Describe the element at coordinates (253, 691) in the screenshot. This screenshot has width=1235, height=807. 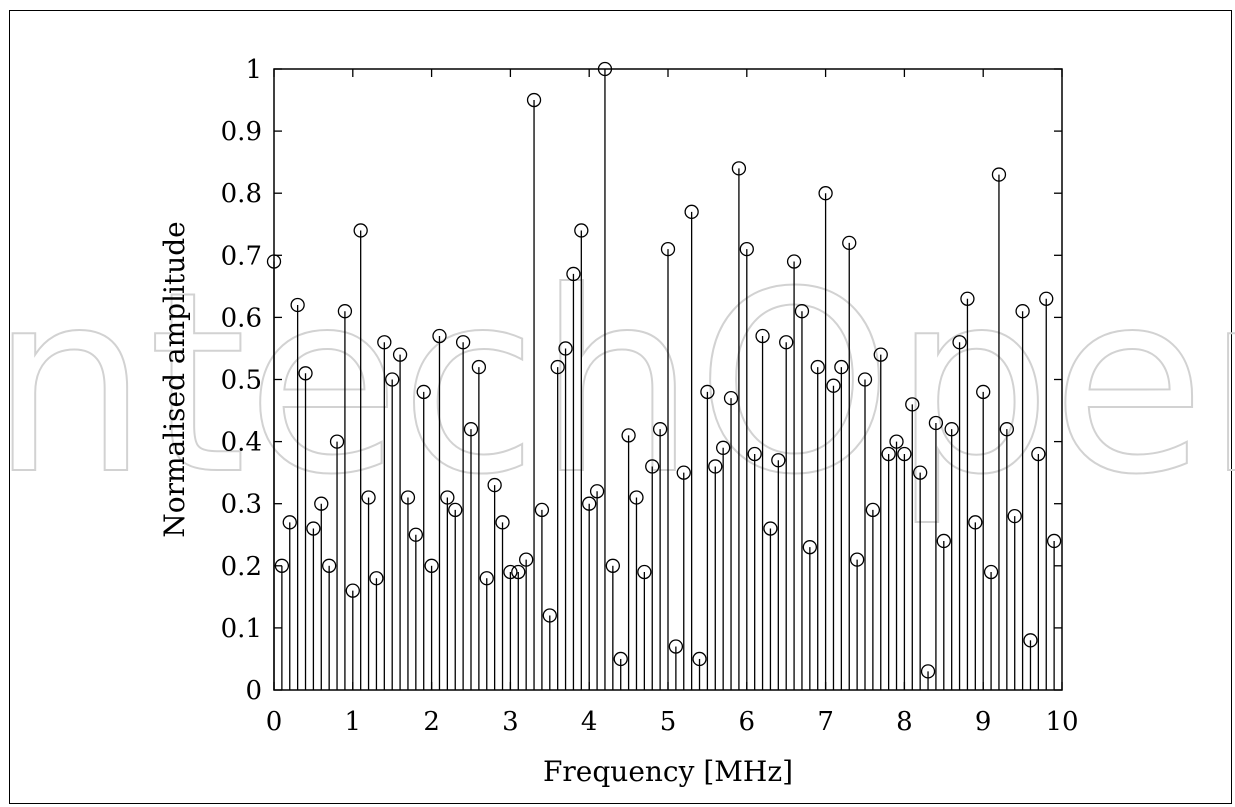
I see `y-tick-label: 0` at that location.